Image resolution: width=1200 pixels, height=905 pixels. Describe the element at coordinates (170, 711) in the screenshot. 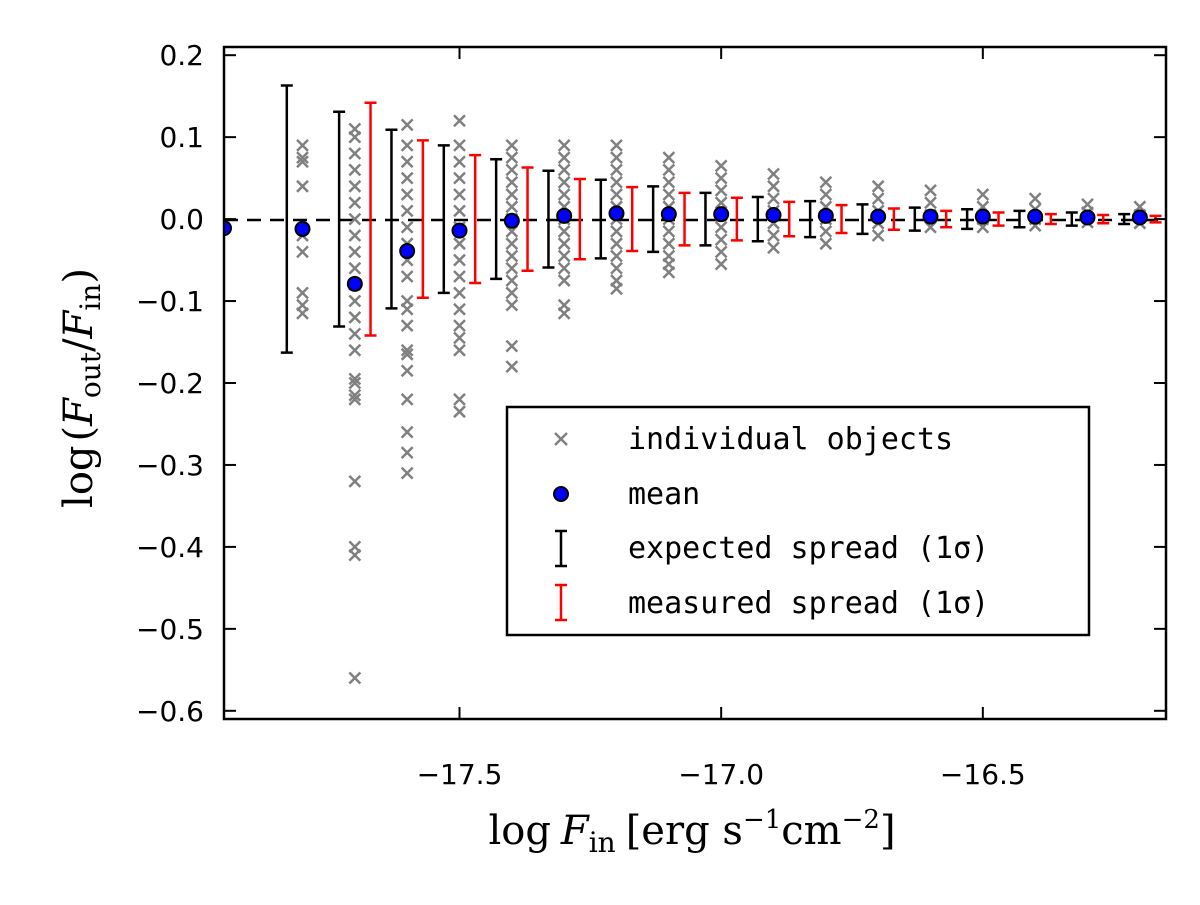

I see `y-tick-label: −0.6` at that location.